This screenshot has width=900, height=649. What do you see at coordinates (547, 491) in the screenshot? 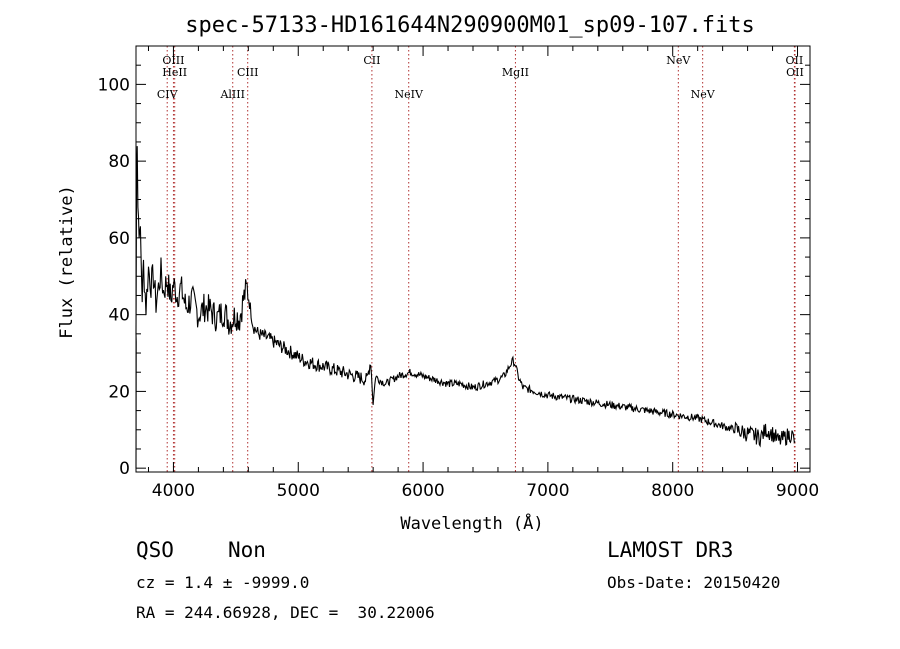
I see `x-tick-label: 7000` at bounding box center [547, 491].